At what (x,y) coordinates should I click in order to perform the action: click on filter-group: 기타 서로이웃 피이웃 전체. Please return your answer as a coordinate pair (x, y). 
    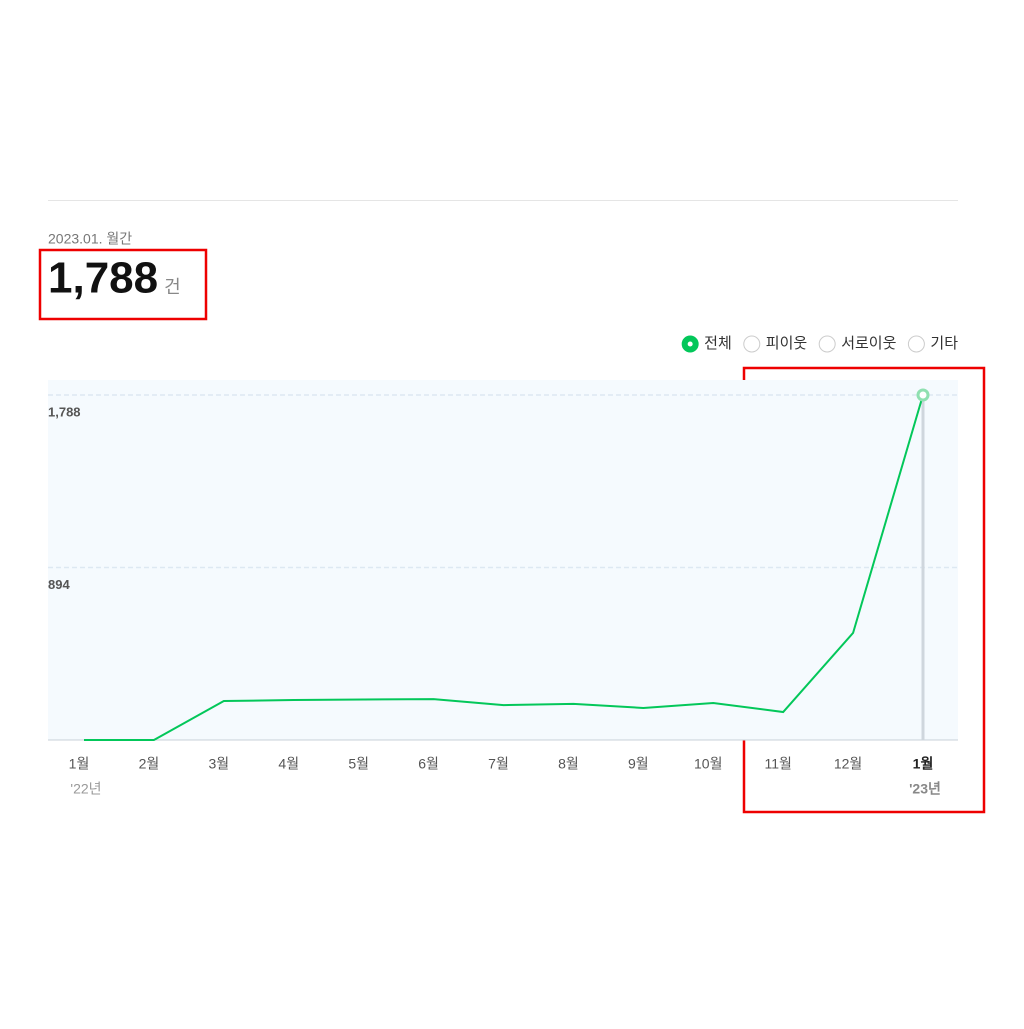
    Looking at the image, I should click on (819, 344).